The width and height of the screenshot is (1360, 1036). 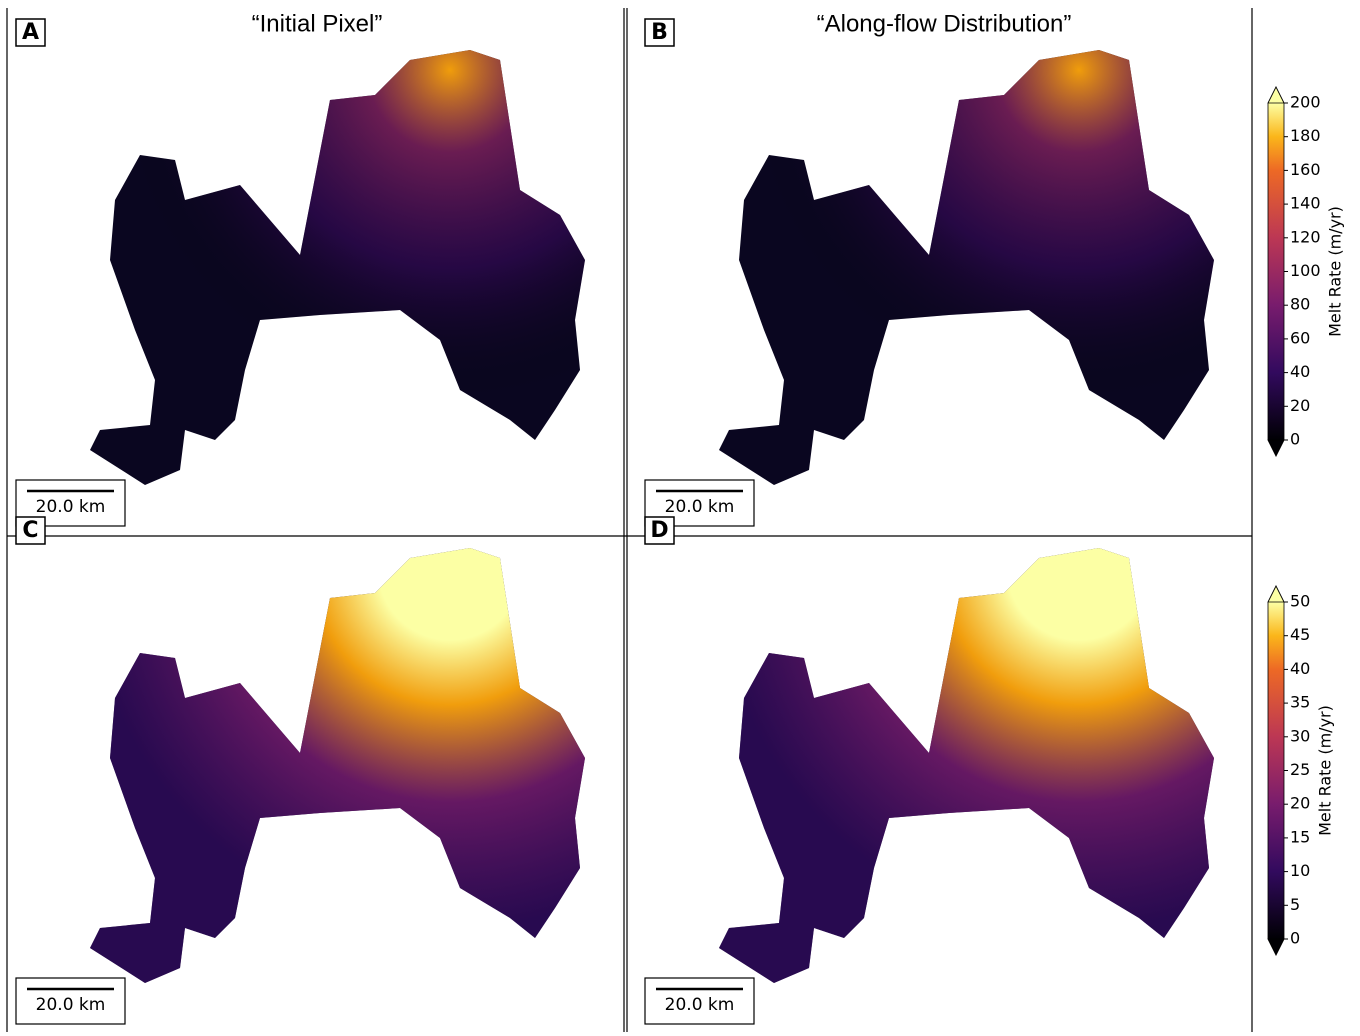 I want to click on colorbar-tick-label: 30, so click(x=1300, y=735).